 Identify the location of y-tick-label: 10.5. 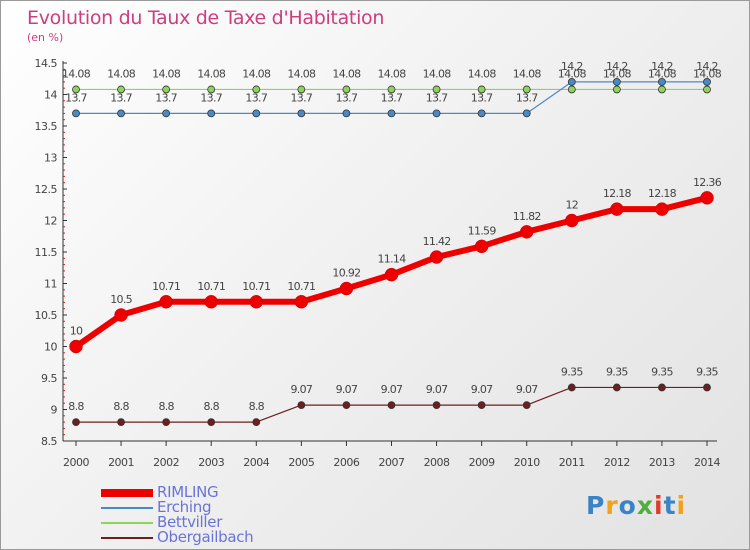
(46, 315).